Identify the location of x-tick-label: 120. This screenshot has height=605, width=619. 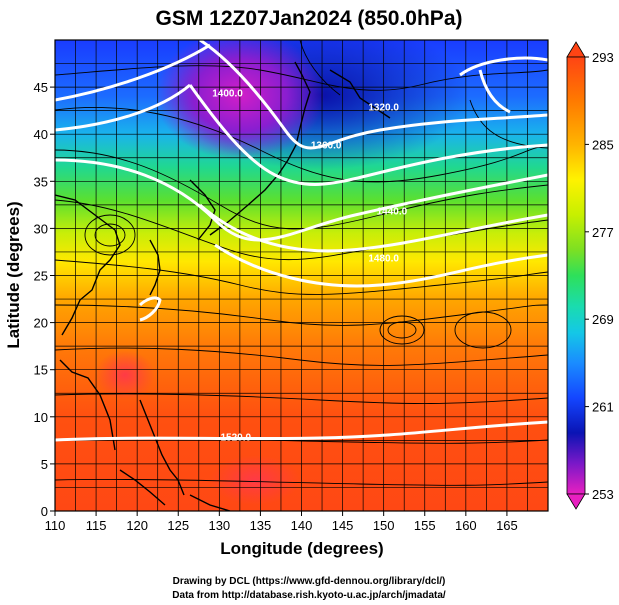
(137, 525).